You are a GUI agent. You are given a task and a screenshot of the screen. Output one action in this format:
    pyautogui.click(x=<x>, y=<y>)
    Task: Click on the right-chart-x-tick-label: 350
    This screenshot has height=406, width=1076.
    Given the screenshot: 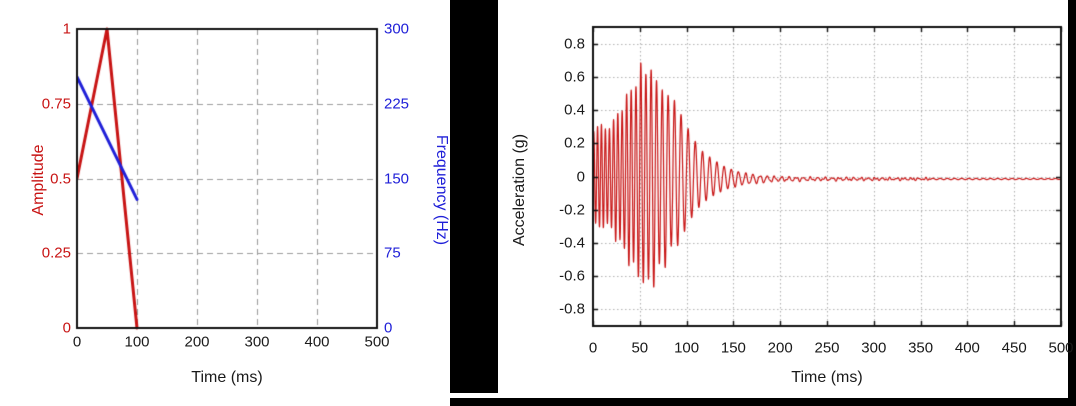 What is the action you would take?
    pyautogui.click(x=921, y=348)
    